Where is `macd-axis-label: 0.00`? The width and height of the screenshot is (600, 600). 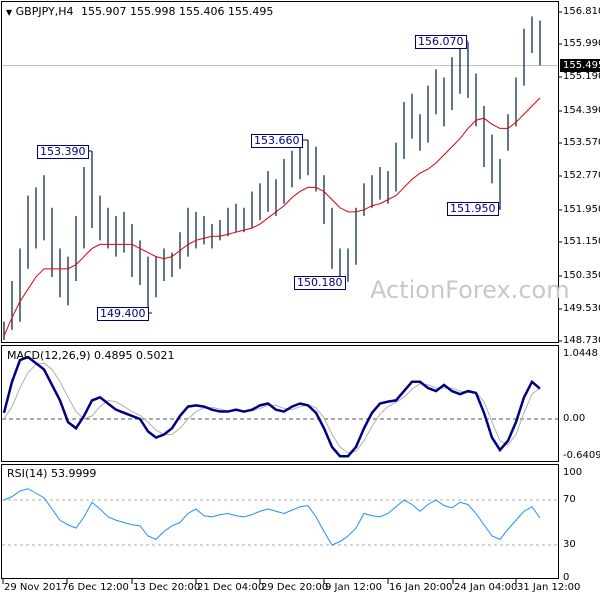
macd-axis-label: 0.00 is located at coordinates (574, 418).